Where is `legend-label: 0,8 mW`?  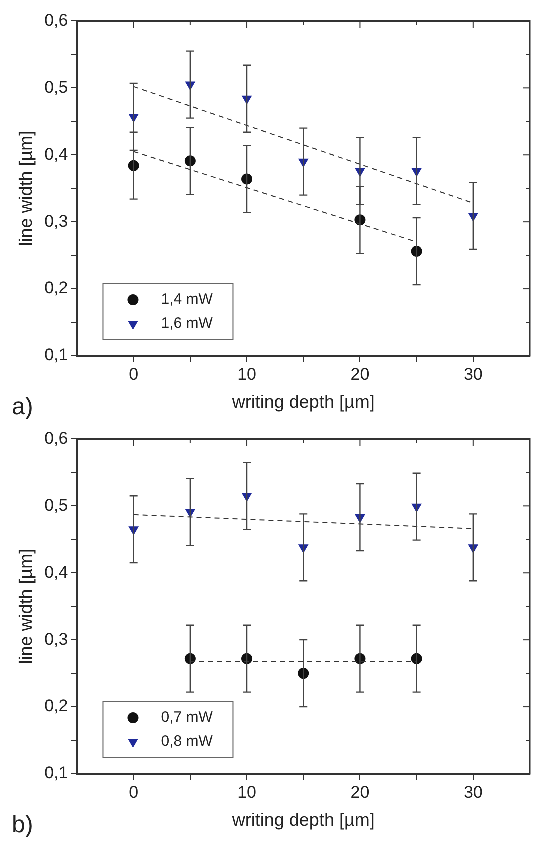
legend-label: 0,8 mW is located at coordinates (187, 741).